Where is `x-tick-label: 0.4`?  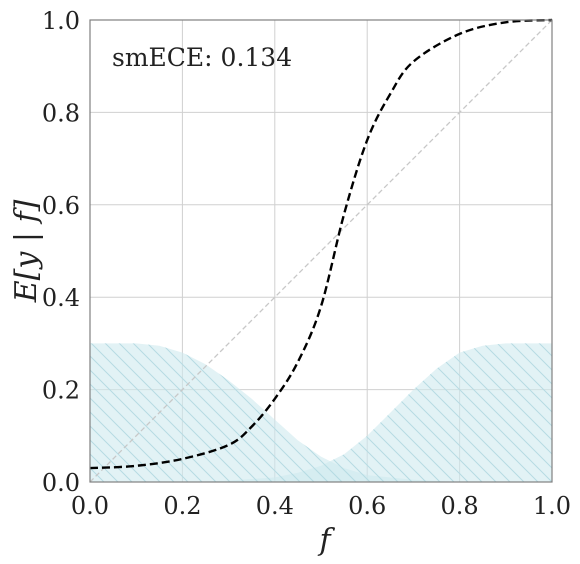 x-tick-label: 0.4 is located at coordinates (275, 506).